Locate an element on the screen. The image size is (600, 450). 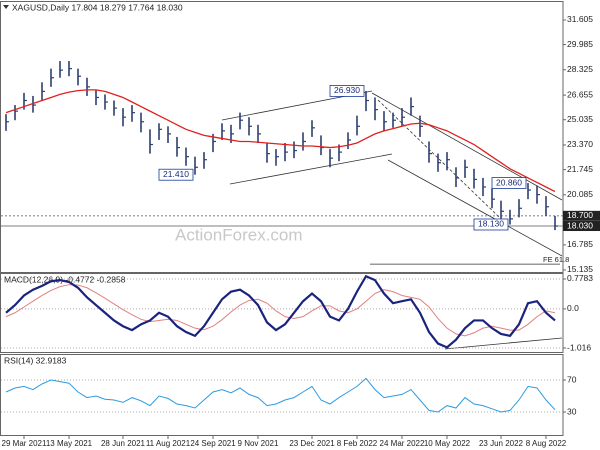
x-tick-label: 13 May 2021 is located at coordinates (69, 443).